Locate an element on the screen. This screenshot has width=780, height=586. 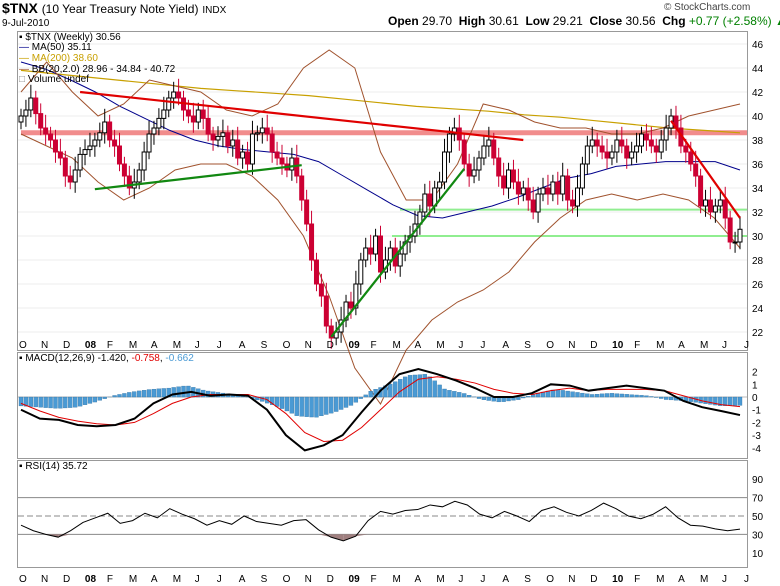
macd-line is located at coordinates (380, 410).